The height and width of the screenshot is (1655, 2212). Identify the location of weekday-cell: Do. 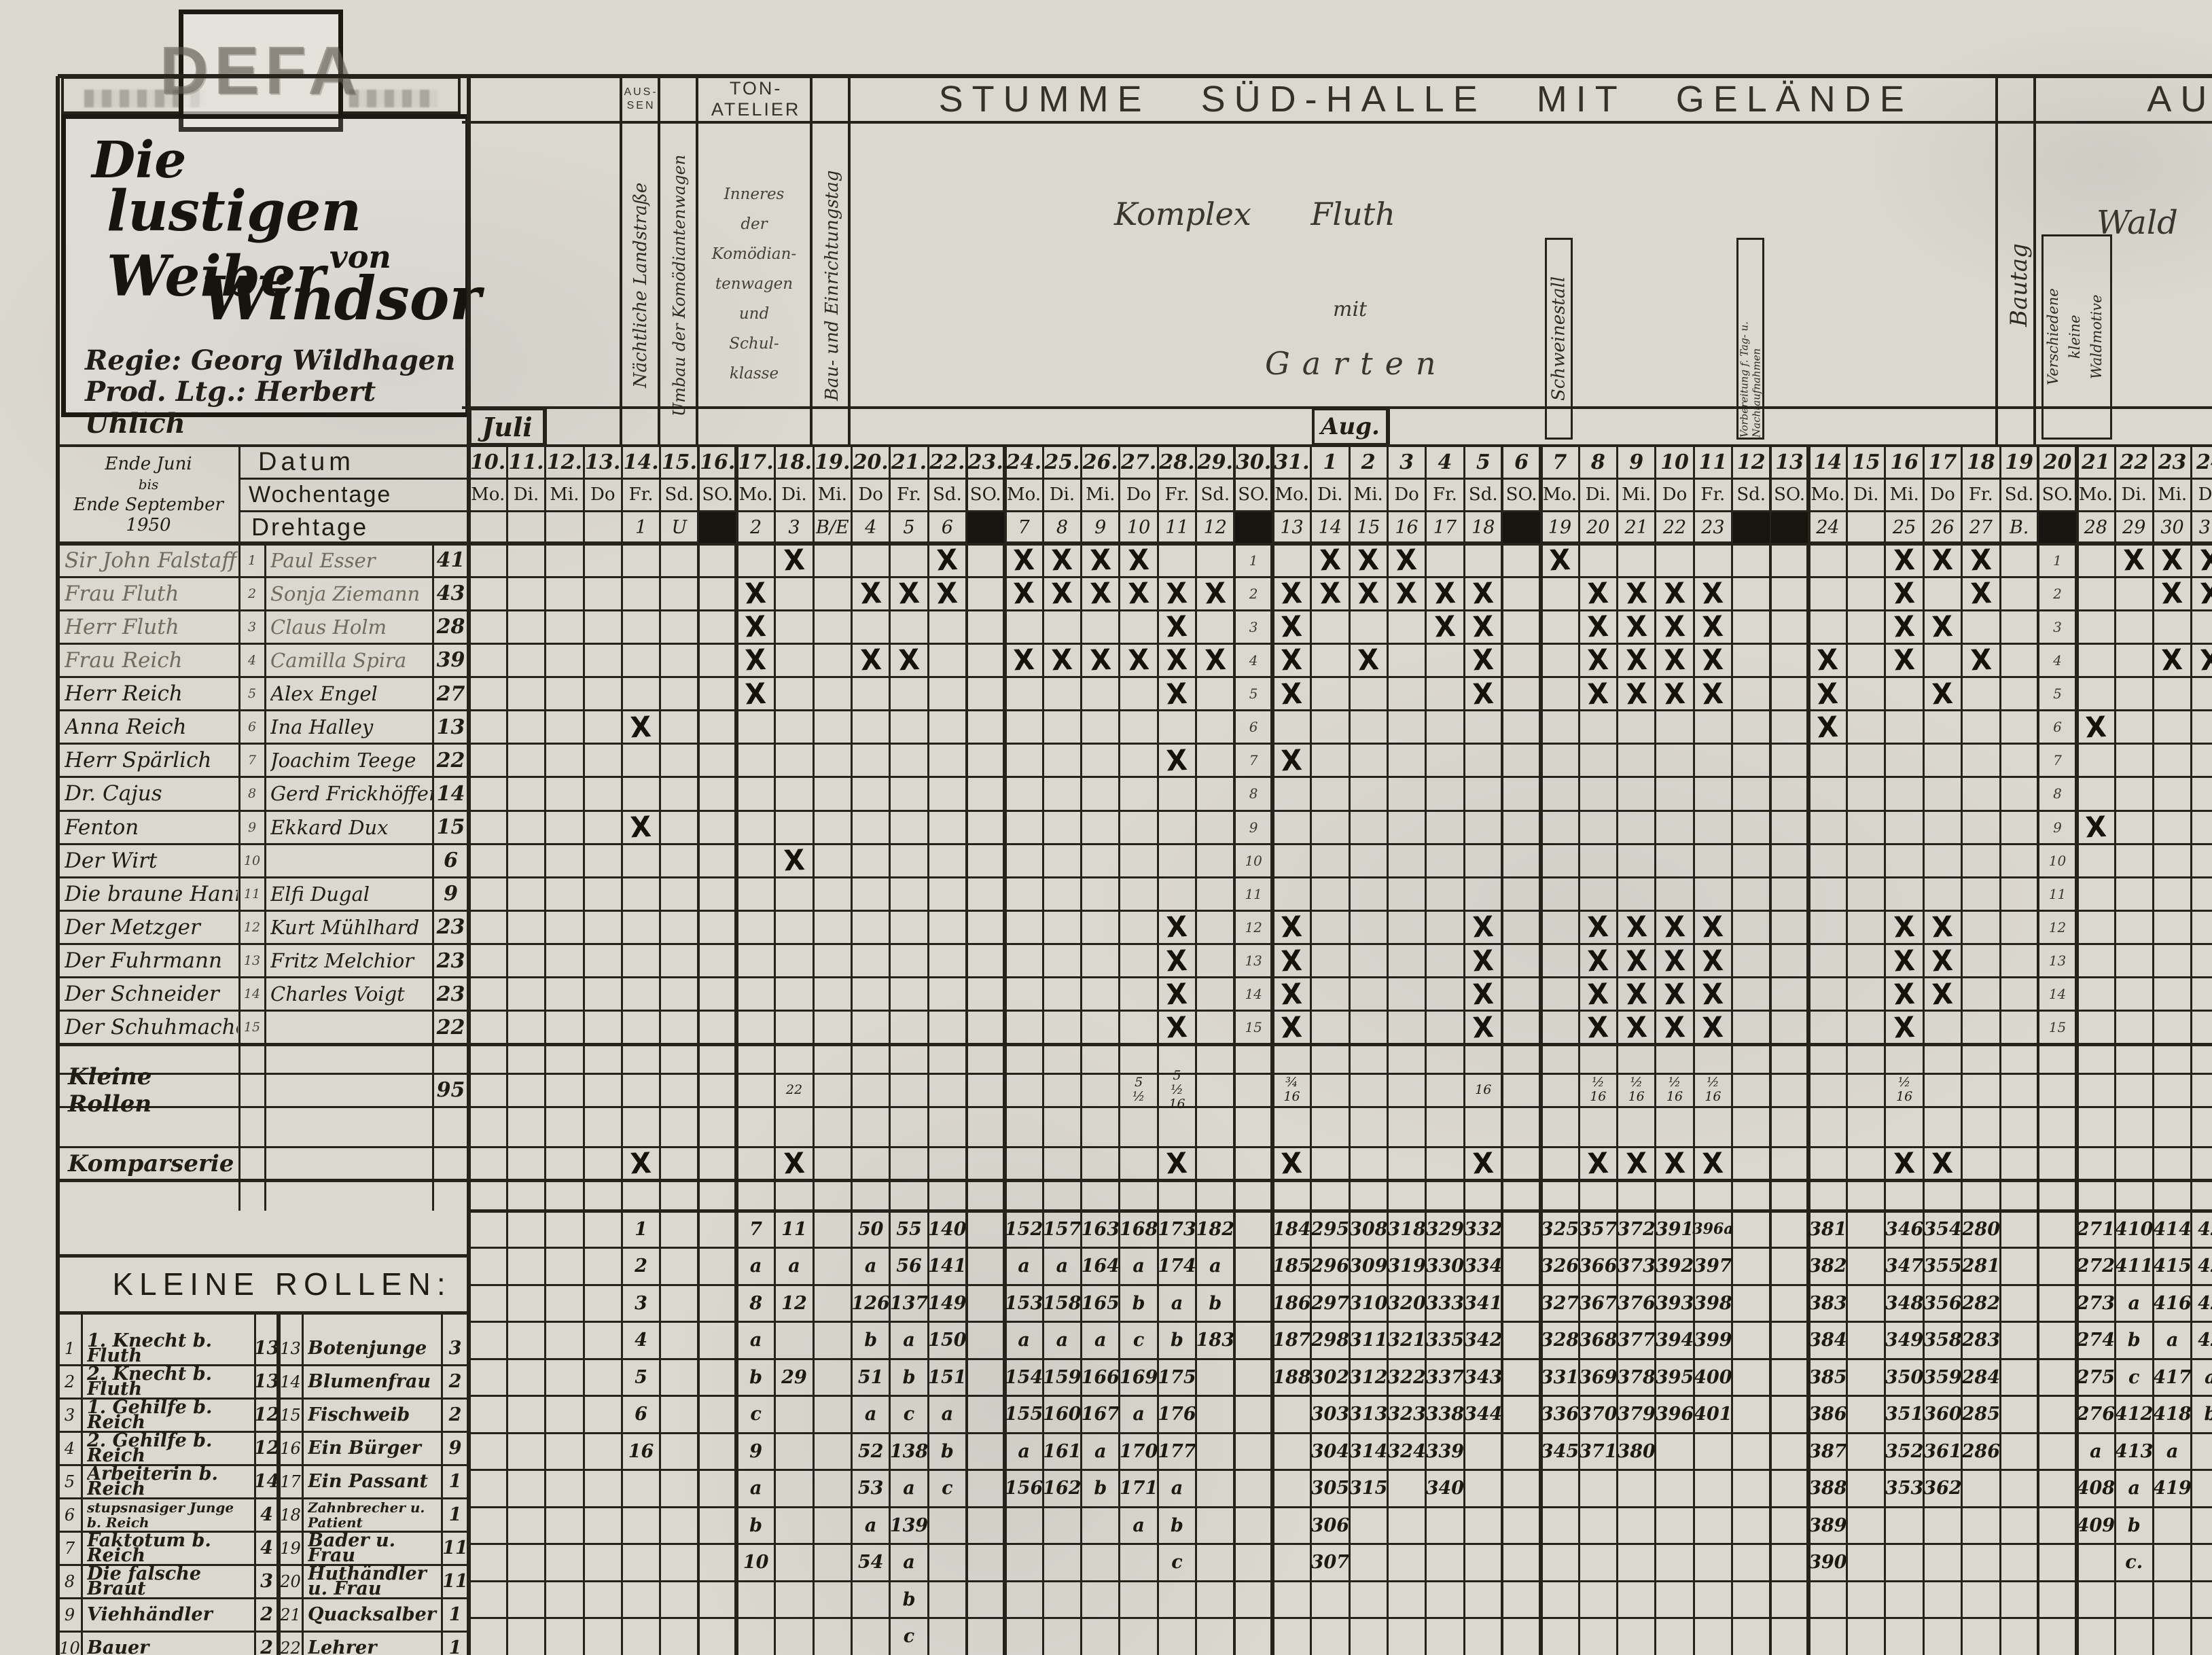
(870, 494).